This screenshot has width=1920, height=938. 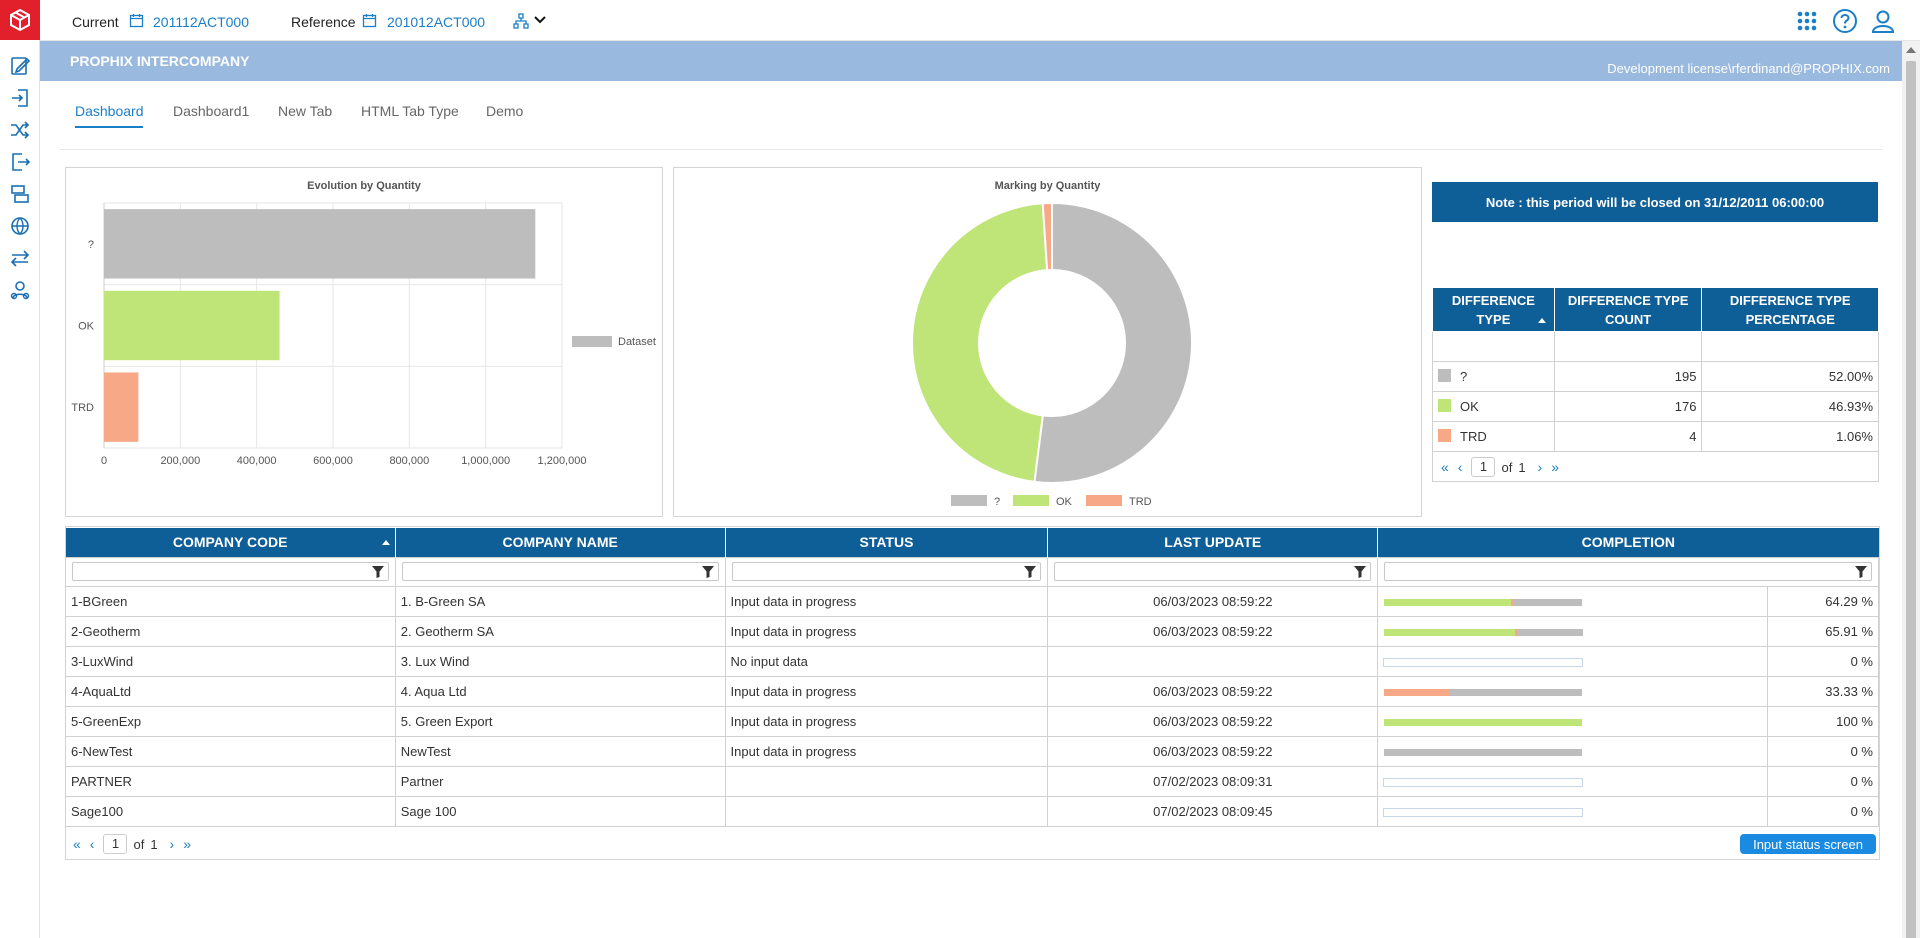 I want to click on col-status: STATUS, so click(x=887, y=542).